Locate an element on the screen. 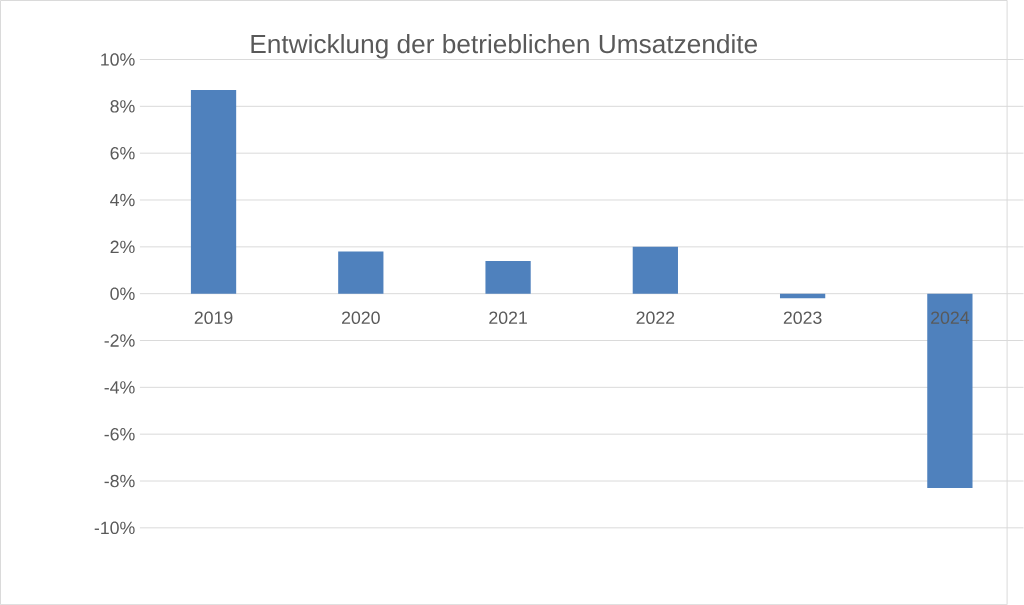  y-tick-label: -8% is located at coordinates (119, 481).